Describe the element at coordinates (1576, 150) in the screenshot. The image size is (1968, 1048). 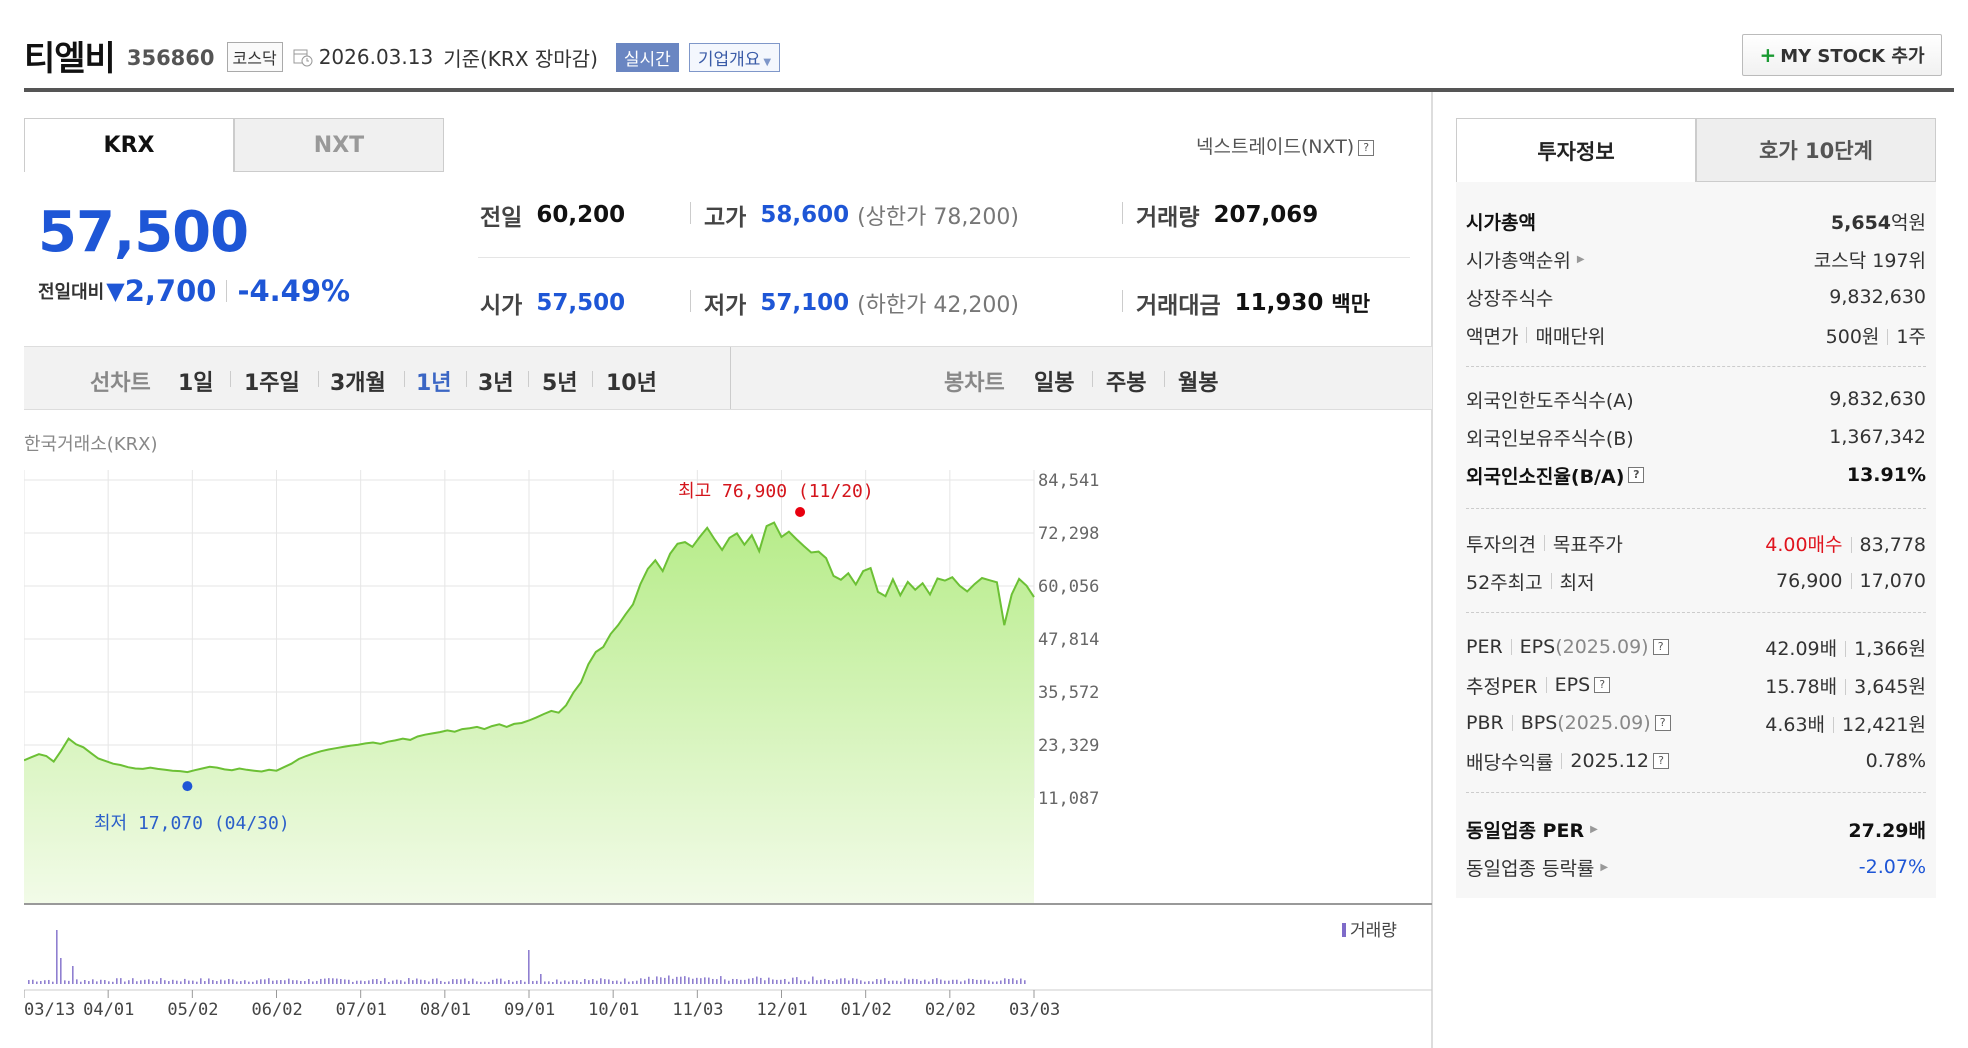
I see `tab-investment-info: 투자정보` at that location.